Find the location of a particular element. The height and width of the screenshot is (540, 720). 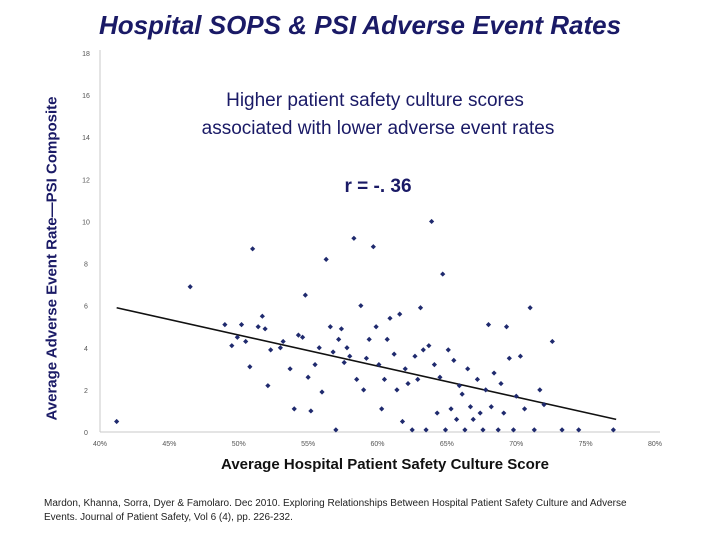

y-tick-label: 16 is located at coordinates (86, 96).